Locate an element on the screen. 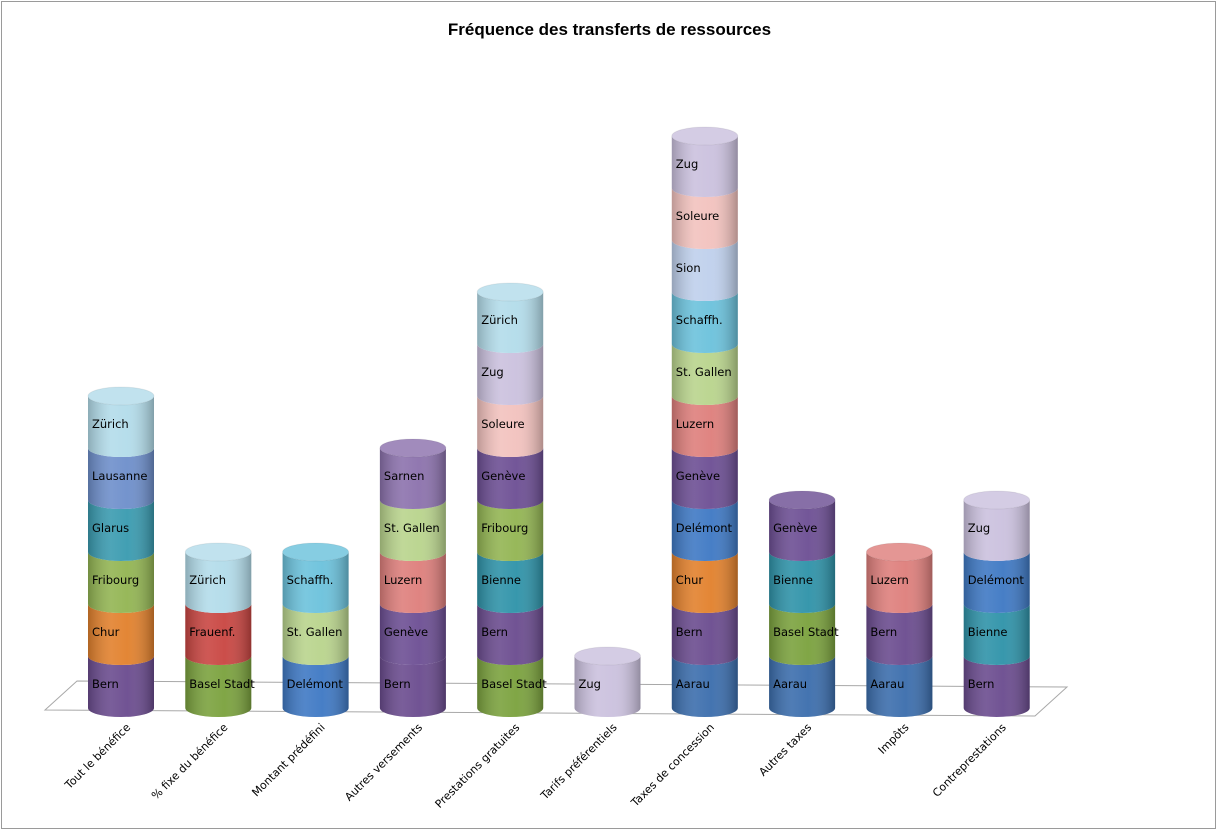 The height and width of the screenshot is (832, 1219). bar-tout-le-benefice: Bern Chur Fribourg Glarus Lausanne Zürich is located at coordinates (121, 551).